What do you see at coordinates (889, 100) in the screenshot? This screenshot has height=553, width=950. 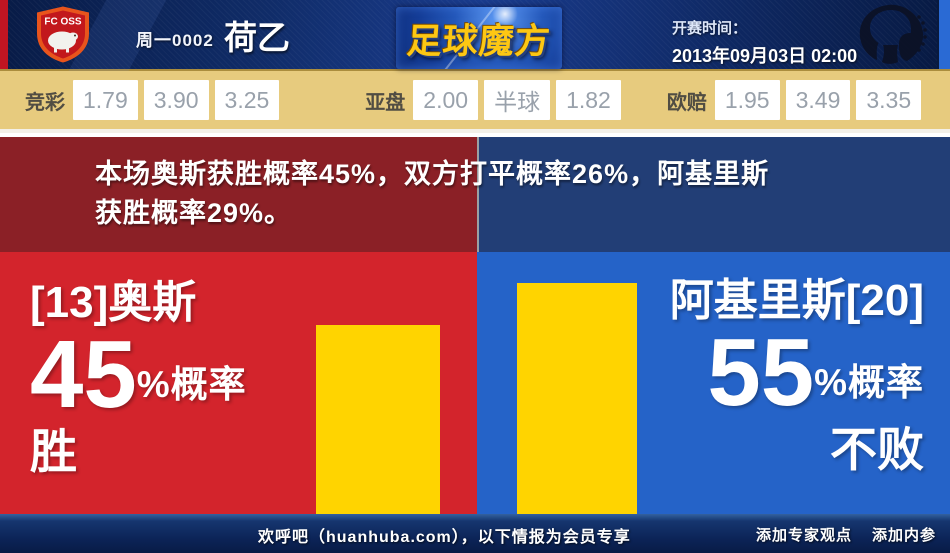 I see `odds-value-euro-away: 3.35` at bounding box center [889, 100].